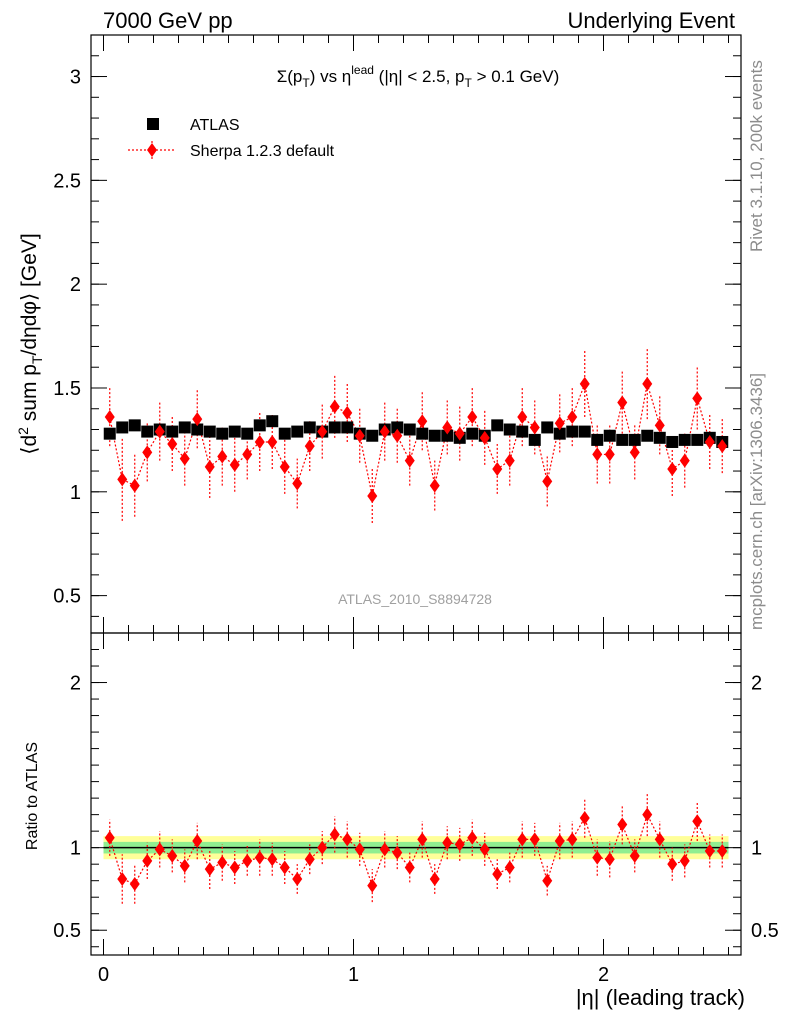  Describe the element at coordinates (353, 975) in the screenshot. I see `x-tick-label: 1` at that location.